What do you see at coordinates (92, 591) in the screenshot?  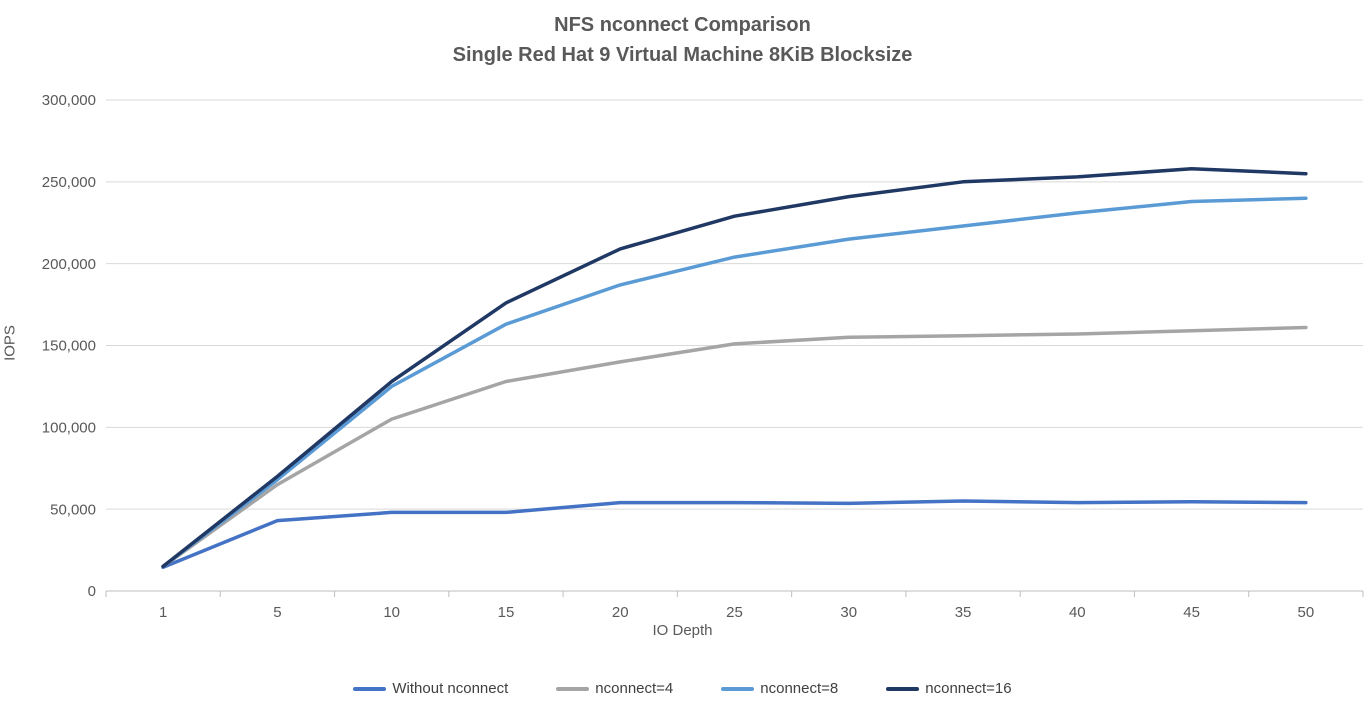 I see `y-tick-label: 0` at bounding box center [92, 591].